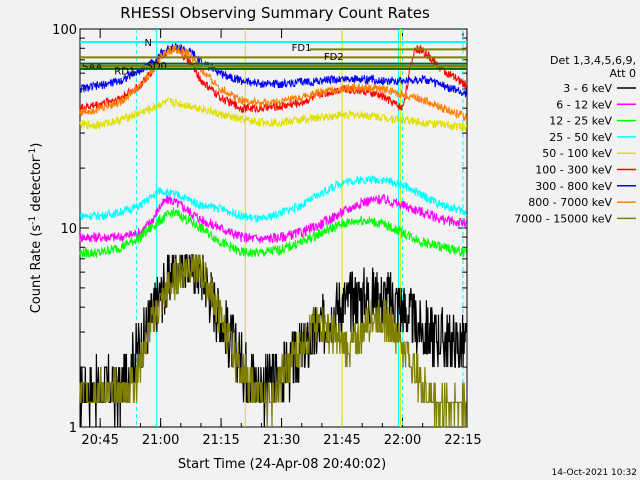 This screenshot has height=480, width=640. I want to click on chart-title: RHESSI Observing Summary Count Rates, so click(275, 13).